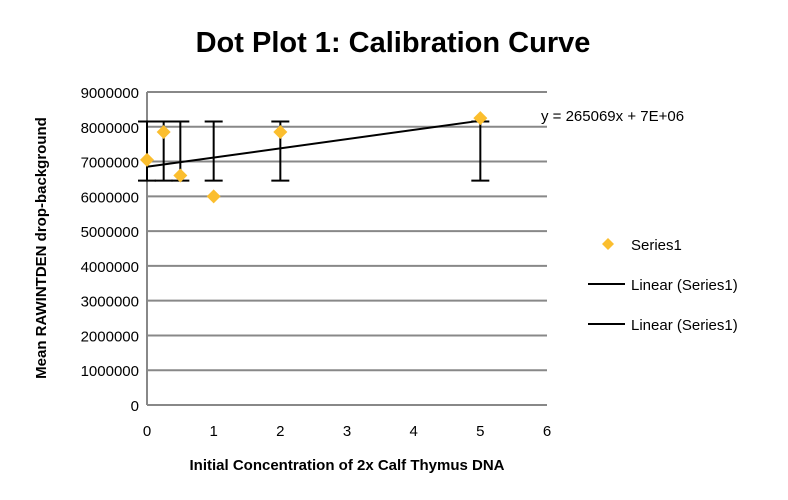  What do you see at coordinates (612, 116) in the screenshot?
I see `trendline-equation: y = 265069x + 7E+06` at bounding box center [612, 116].